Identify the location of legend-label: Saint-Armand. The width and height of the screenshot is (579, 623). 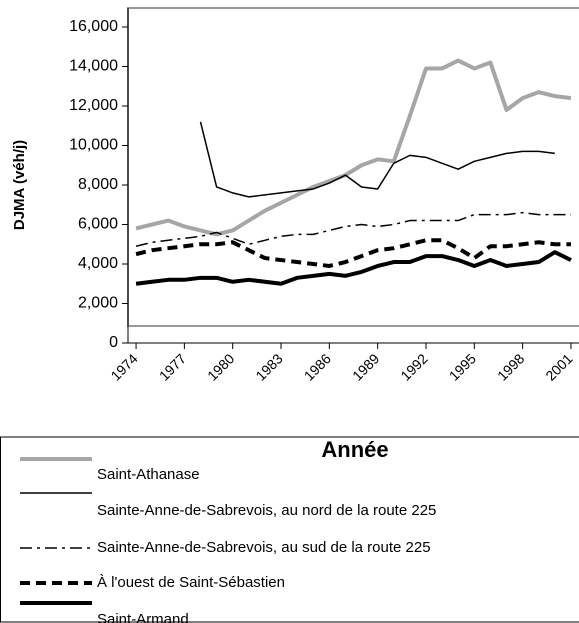
(143, 617).